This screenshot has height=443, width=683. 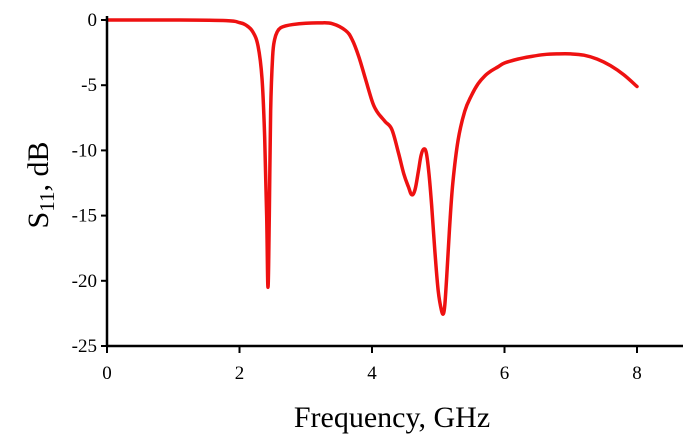 What do you see at coordinates (84, 281) in the screenshot?
I see `y-tick-label: -20` at bounding box center [84, 281].